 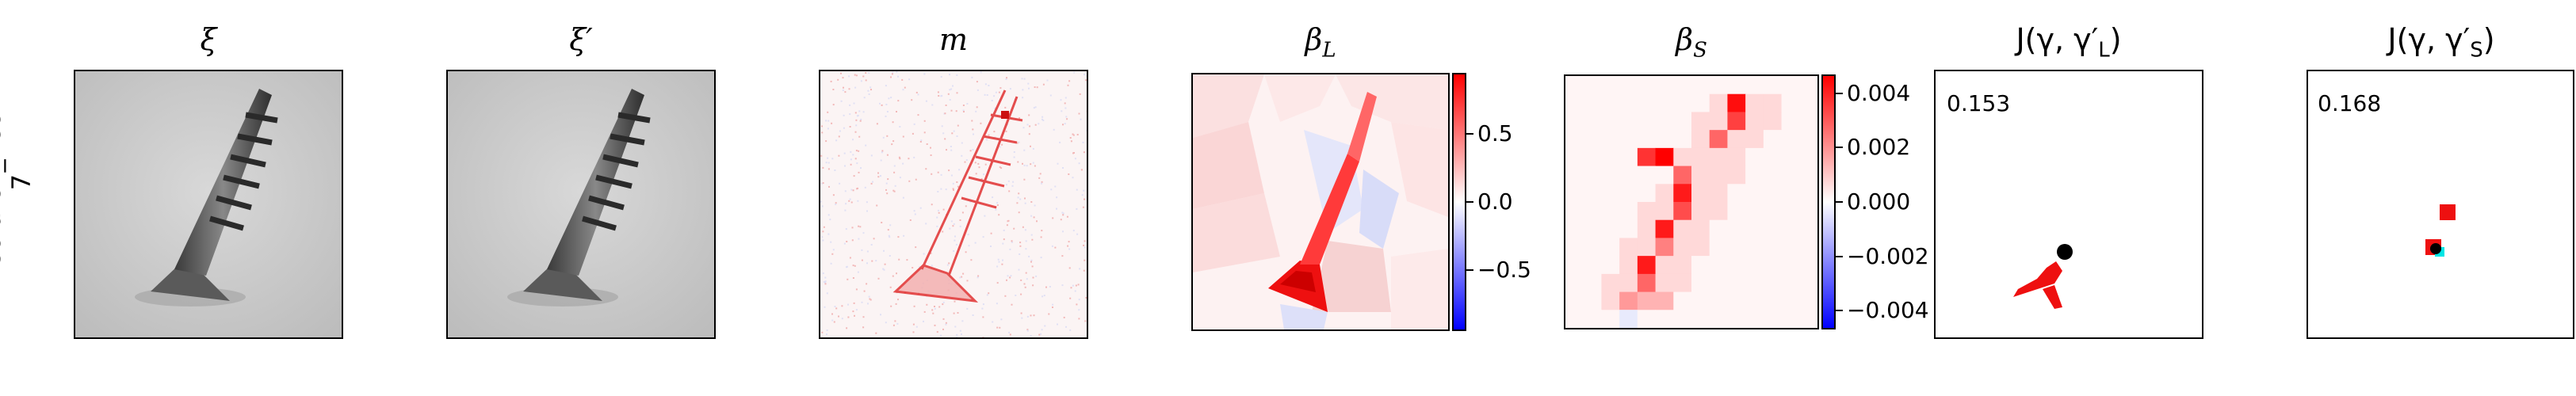 What do you see at coordinates (1839, 93) in the screenshot?
I see `colorbar-beta-s-tick-mark` at bounding box center [1839, 93].